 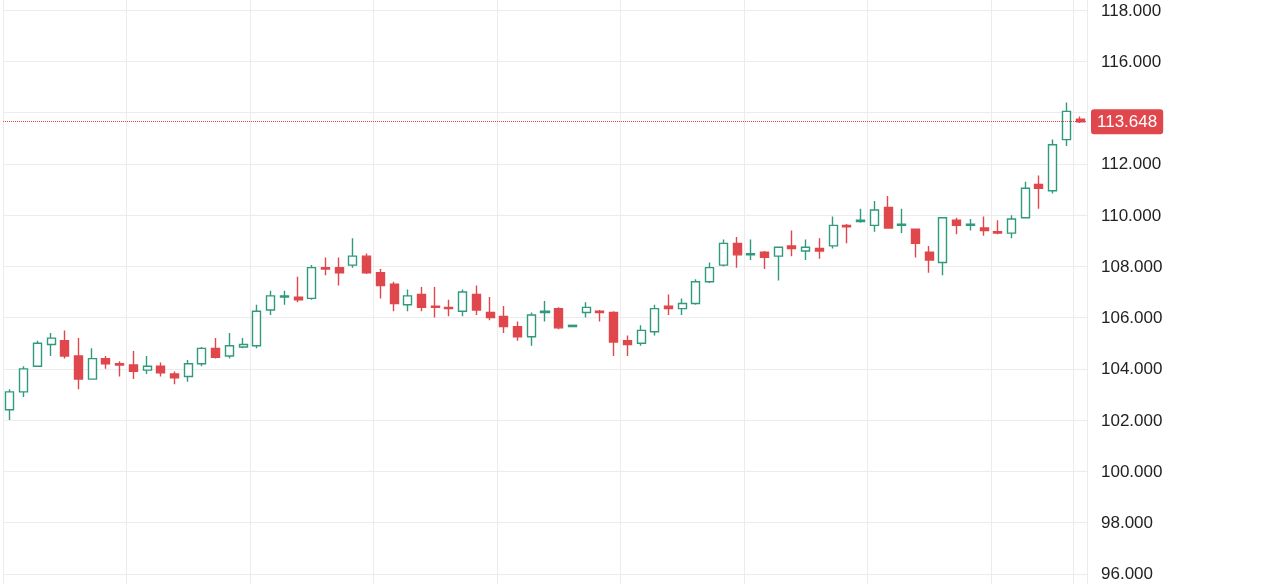 I want to click on ref-line-label: 113.648, so click(x=1127, y=122).